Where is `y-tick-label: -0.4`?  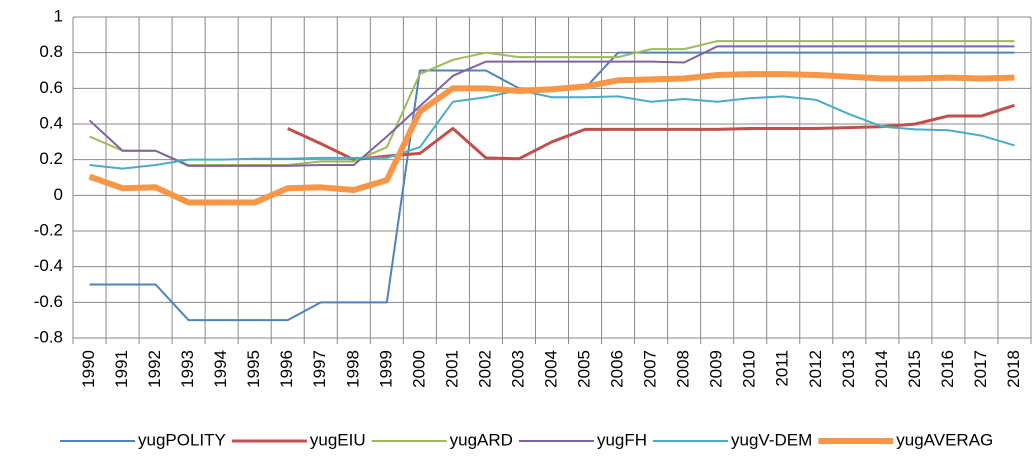 y-tick-label: -0.4 is located at coordinates (48, 265).